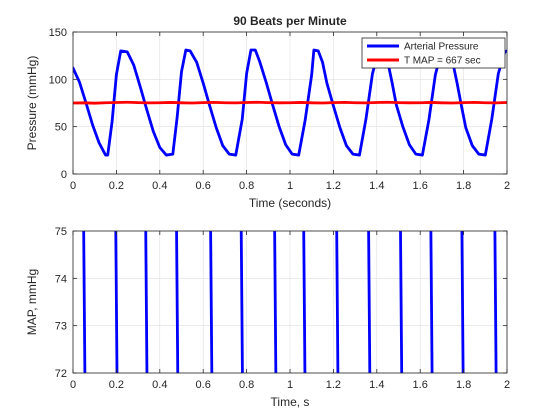 The width and height of the screenshot is (560, 420). I want to click on top-x-axis-label: Time (seconds), so click(290, 203).